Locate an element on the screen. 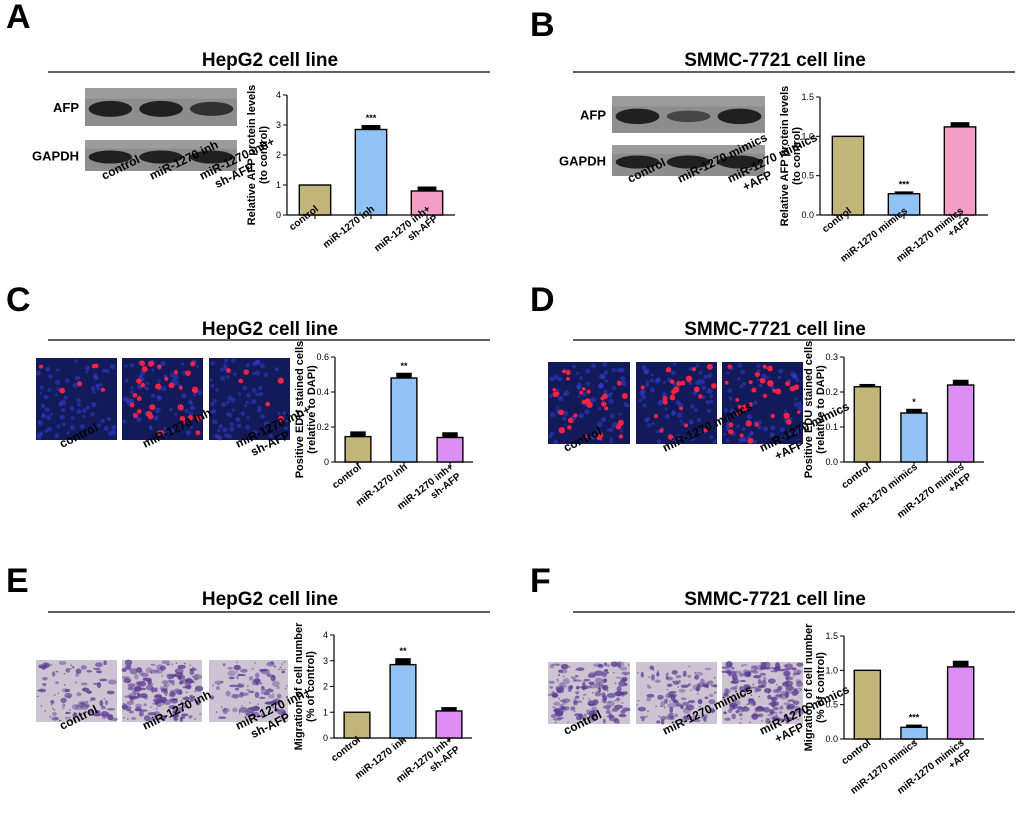 This screenshot has height=813, width=1020. y-axis-label-line: Migration of cell number is located at coordinates (299, 686).